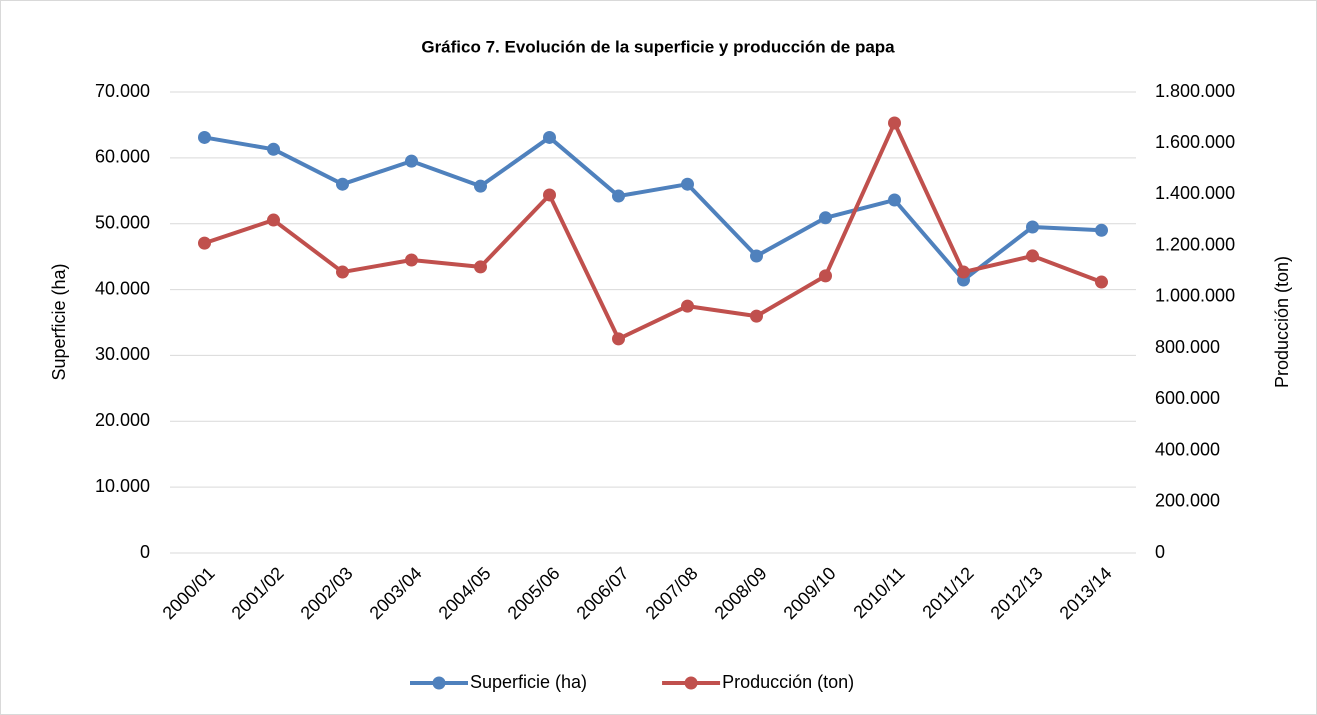 This screenshot has width=1317, height=715. I want to click on y2-tick-label: 1.800.000, so click(1195, 91).